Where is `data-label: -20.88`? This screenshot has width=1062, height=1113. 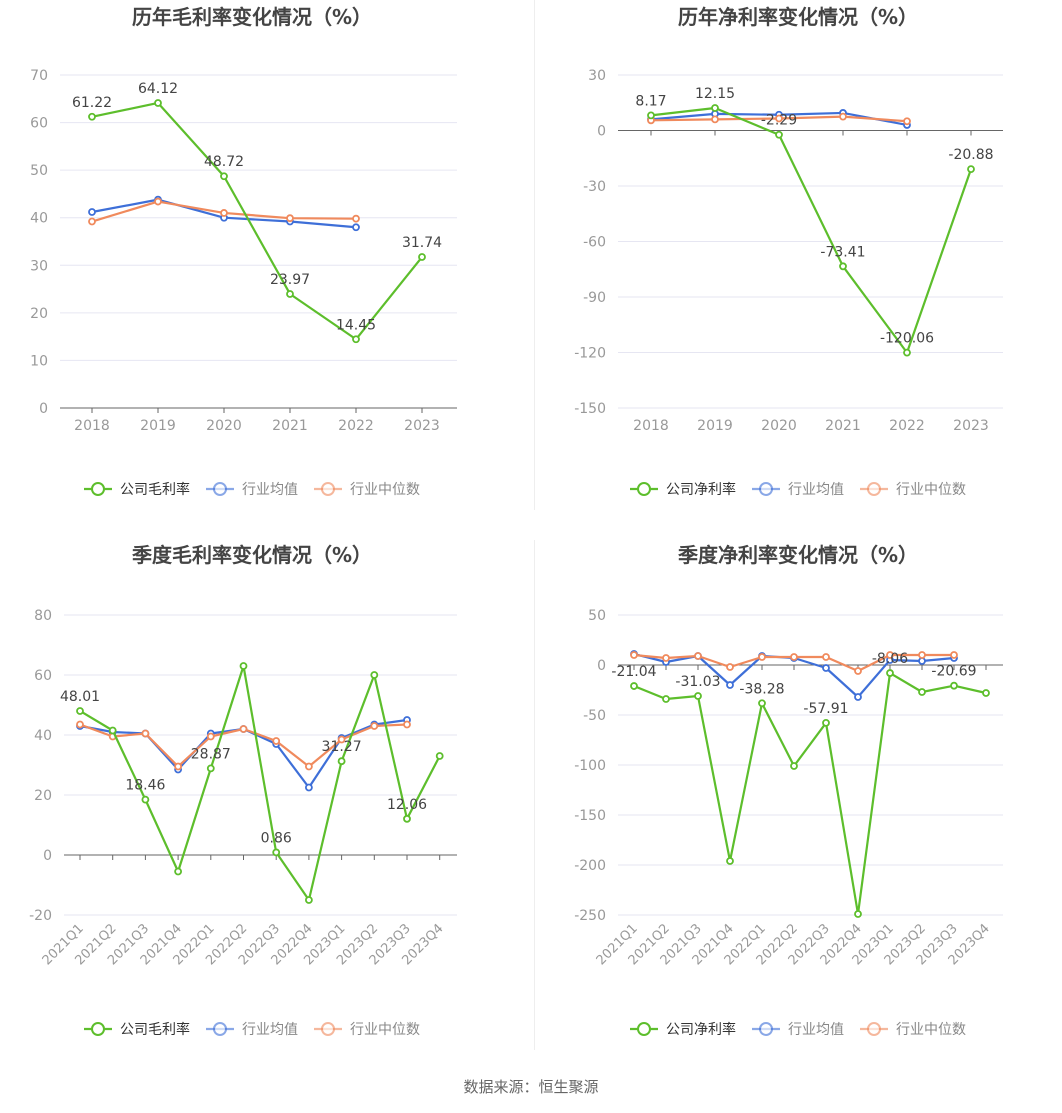
data-label: -20.88 is located at coordinates (970, 155).